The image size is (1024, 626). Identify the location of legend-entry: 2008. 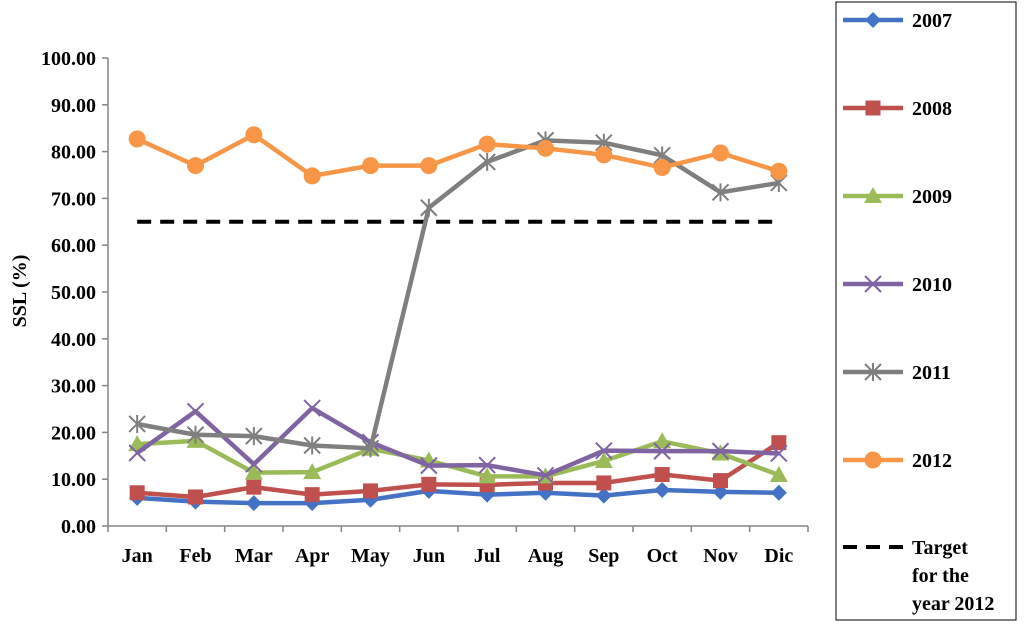
(897, 109).